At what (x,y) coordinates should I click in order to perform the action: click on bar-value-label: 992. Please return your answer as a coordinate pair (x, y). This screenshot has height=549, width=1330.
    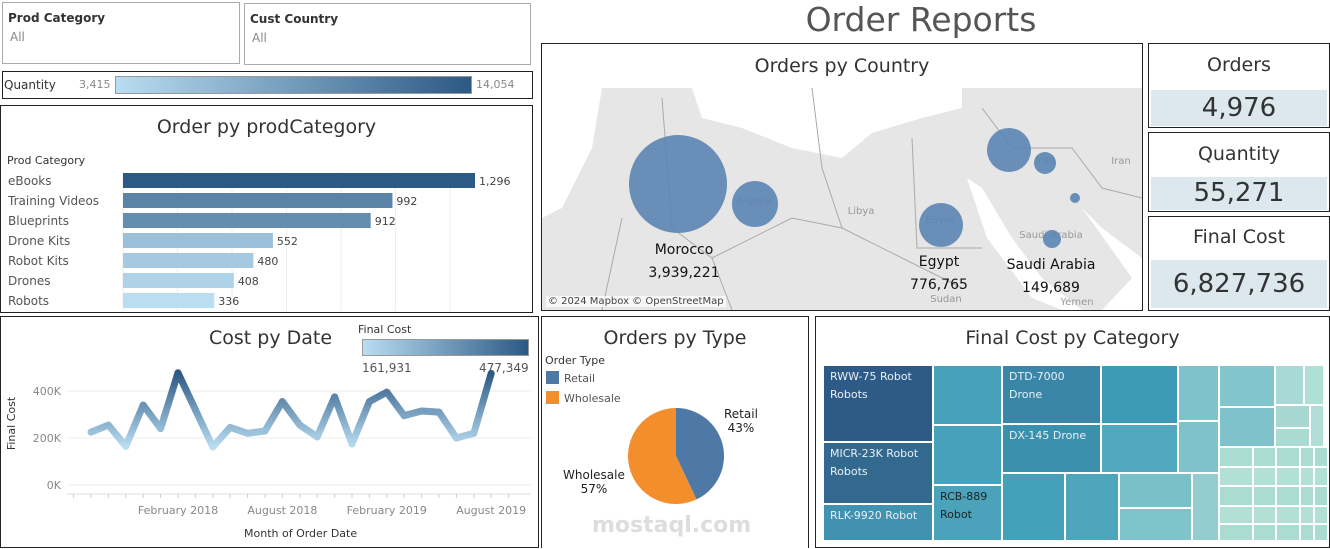
    Looking at the image, I should click on (406, 201).